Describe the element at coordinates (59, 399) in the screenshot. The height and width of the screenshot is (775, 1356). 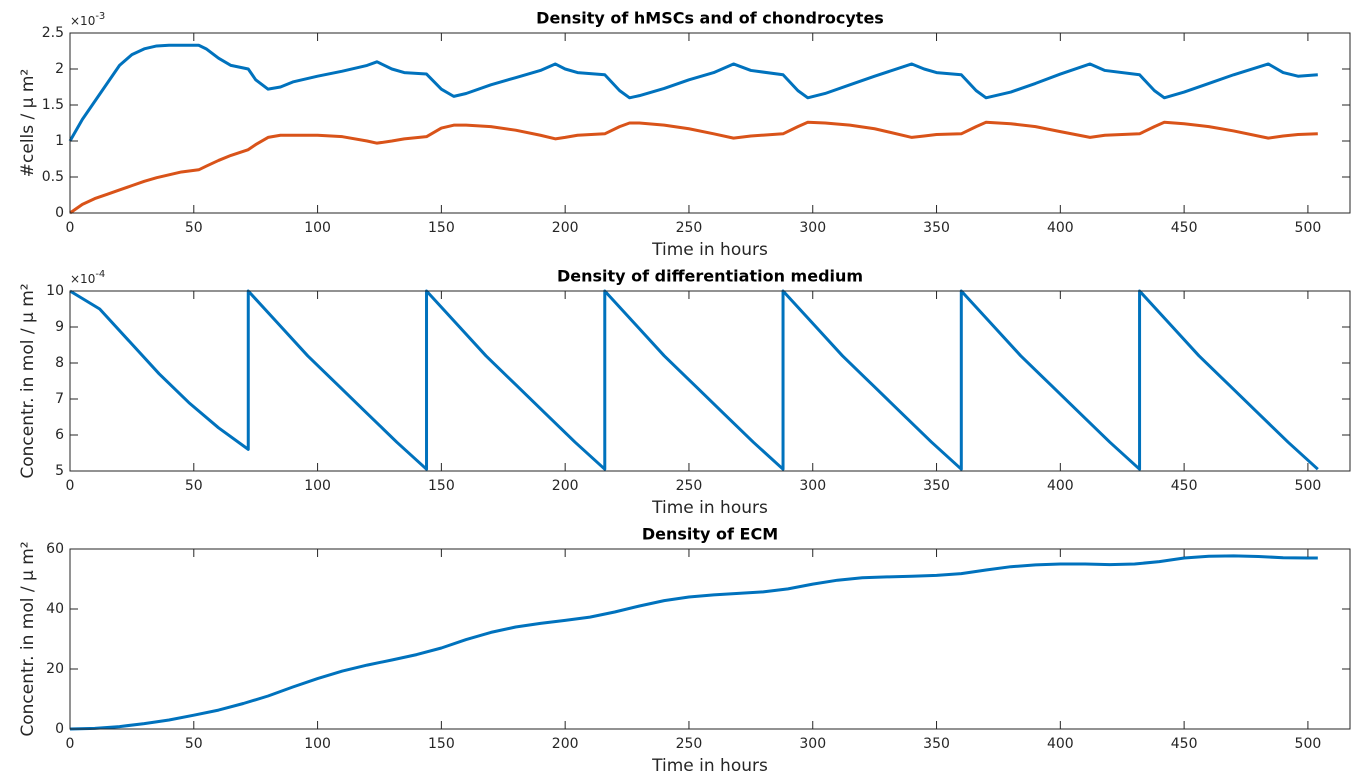
I see `y-tick-label: 7` at that location.